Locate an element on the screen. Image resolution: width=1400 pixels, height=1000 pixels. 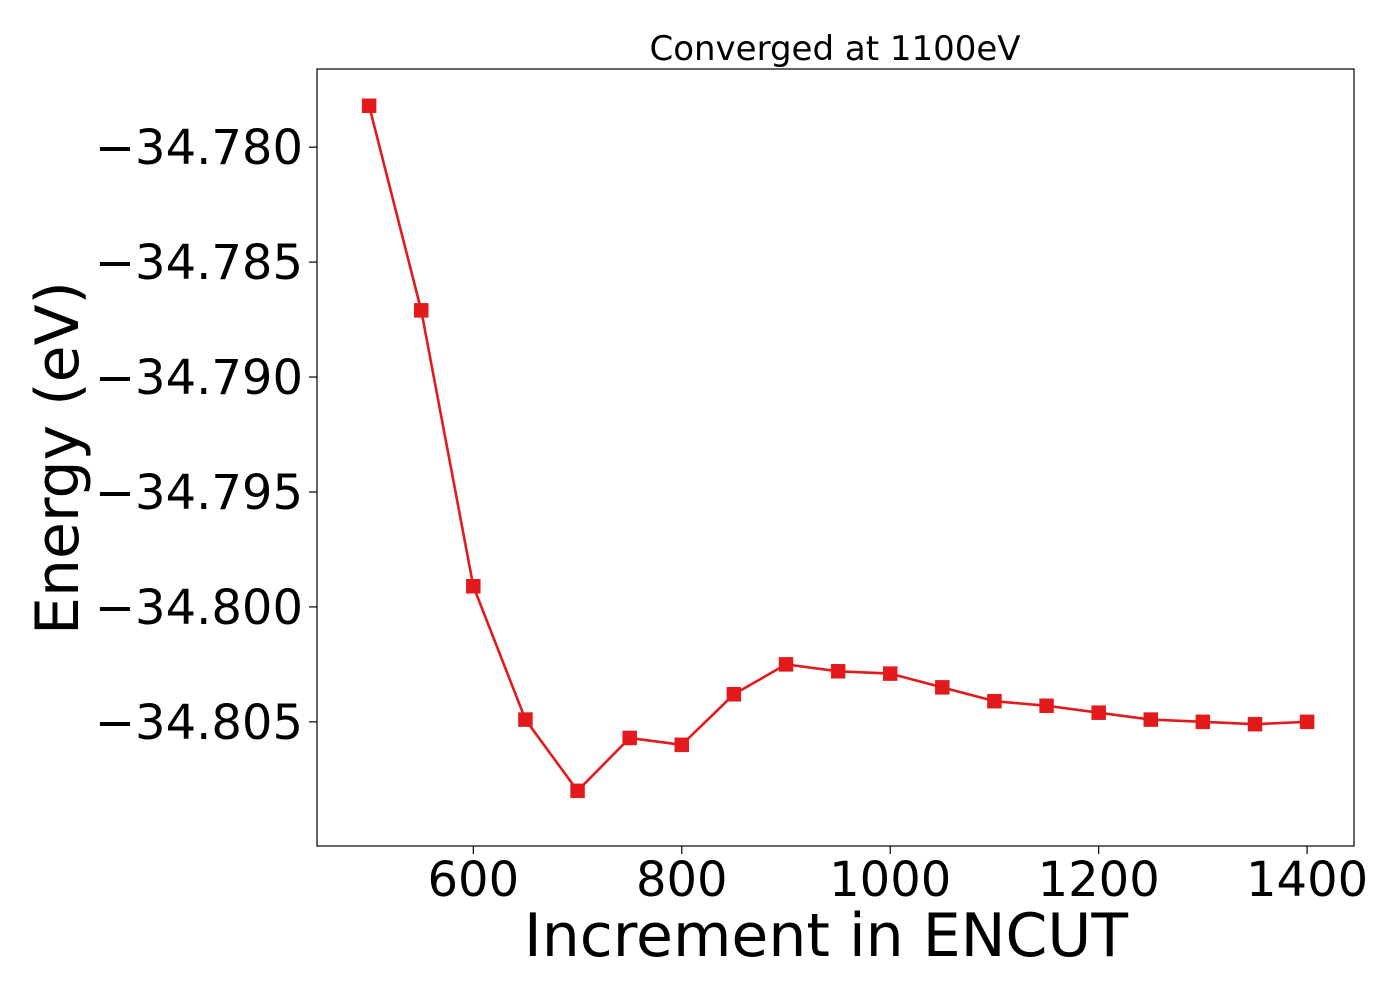
x-axis-label: Increment in ENCUT is located at coordinates (826, 936).